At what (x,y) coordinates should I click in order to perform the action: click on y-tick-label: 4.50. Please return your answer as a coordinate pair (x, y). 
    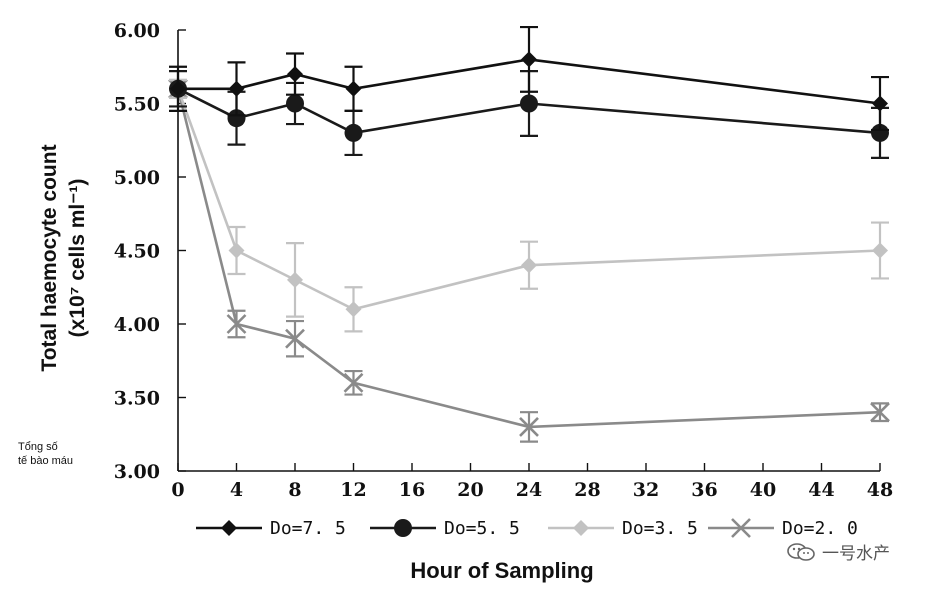
    Looking at the image, I should click on (137, 252).